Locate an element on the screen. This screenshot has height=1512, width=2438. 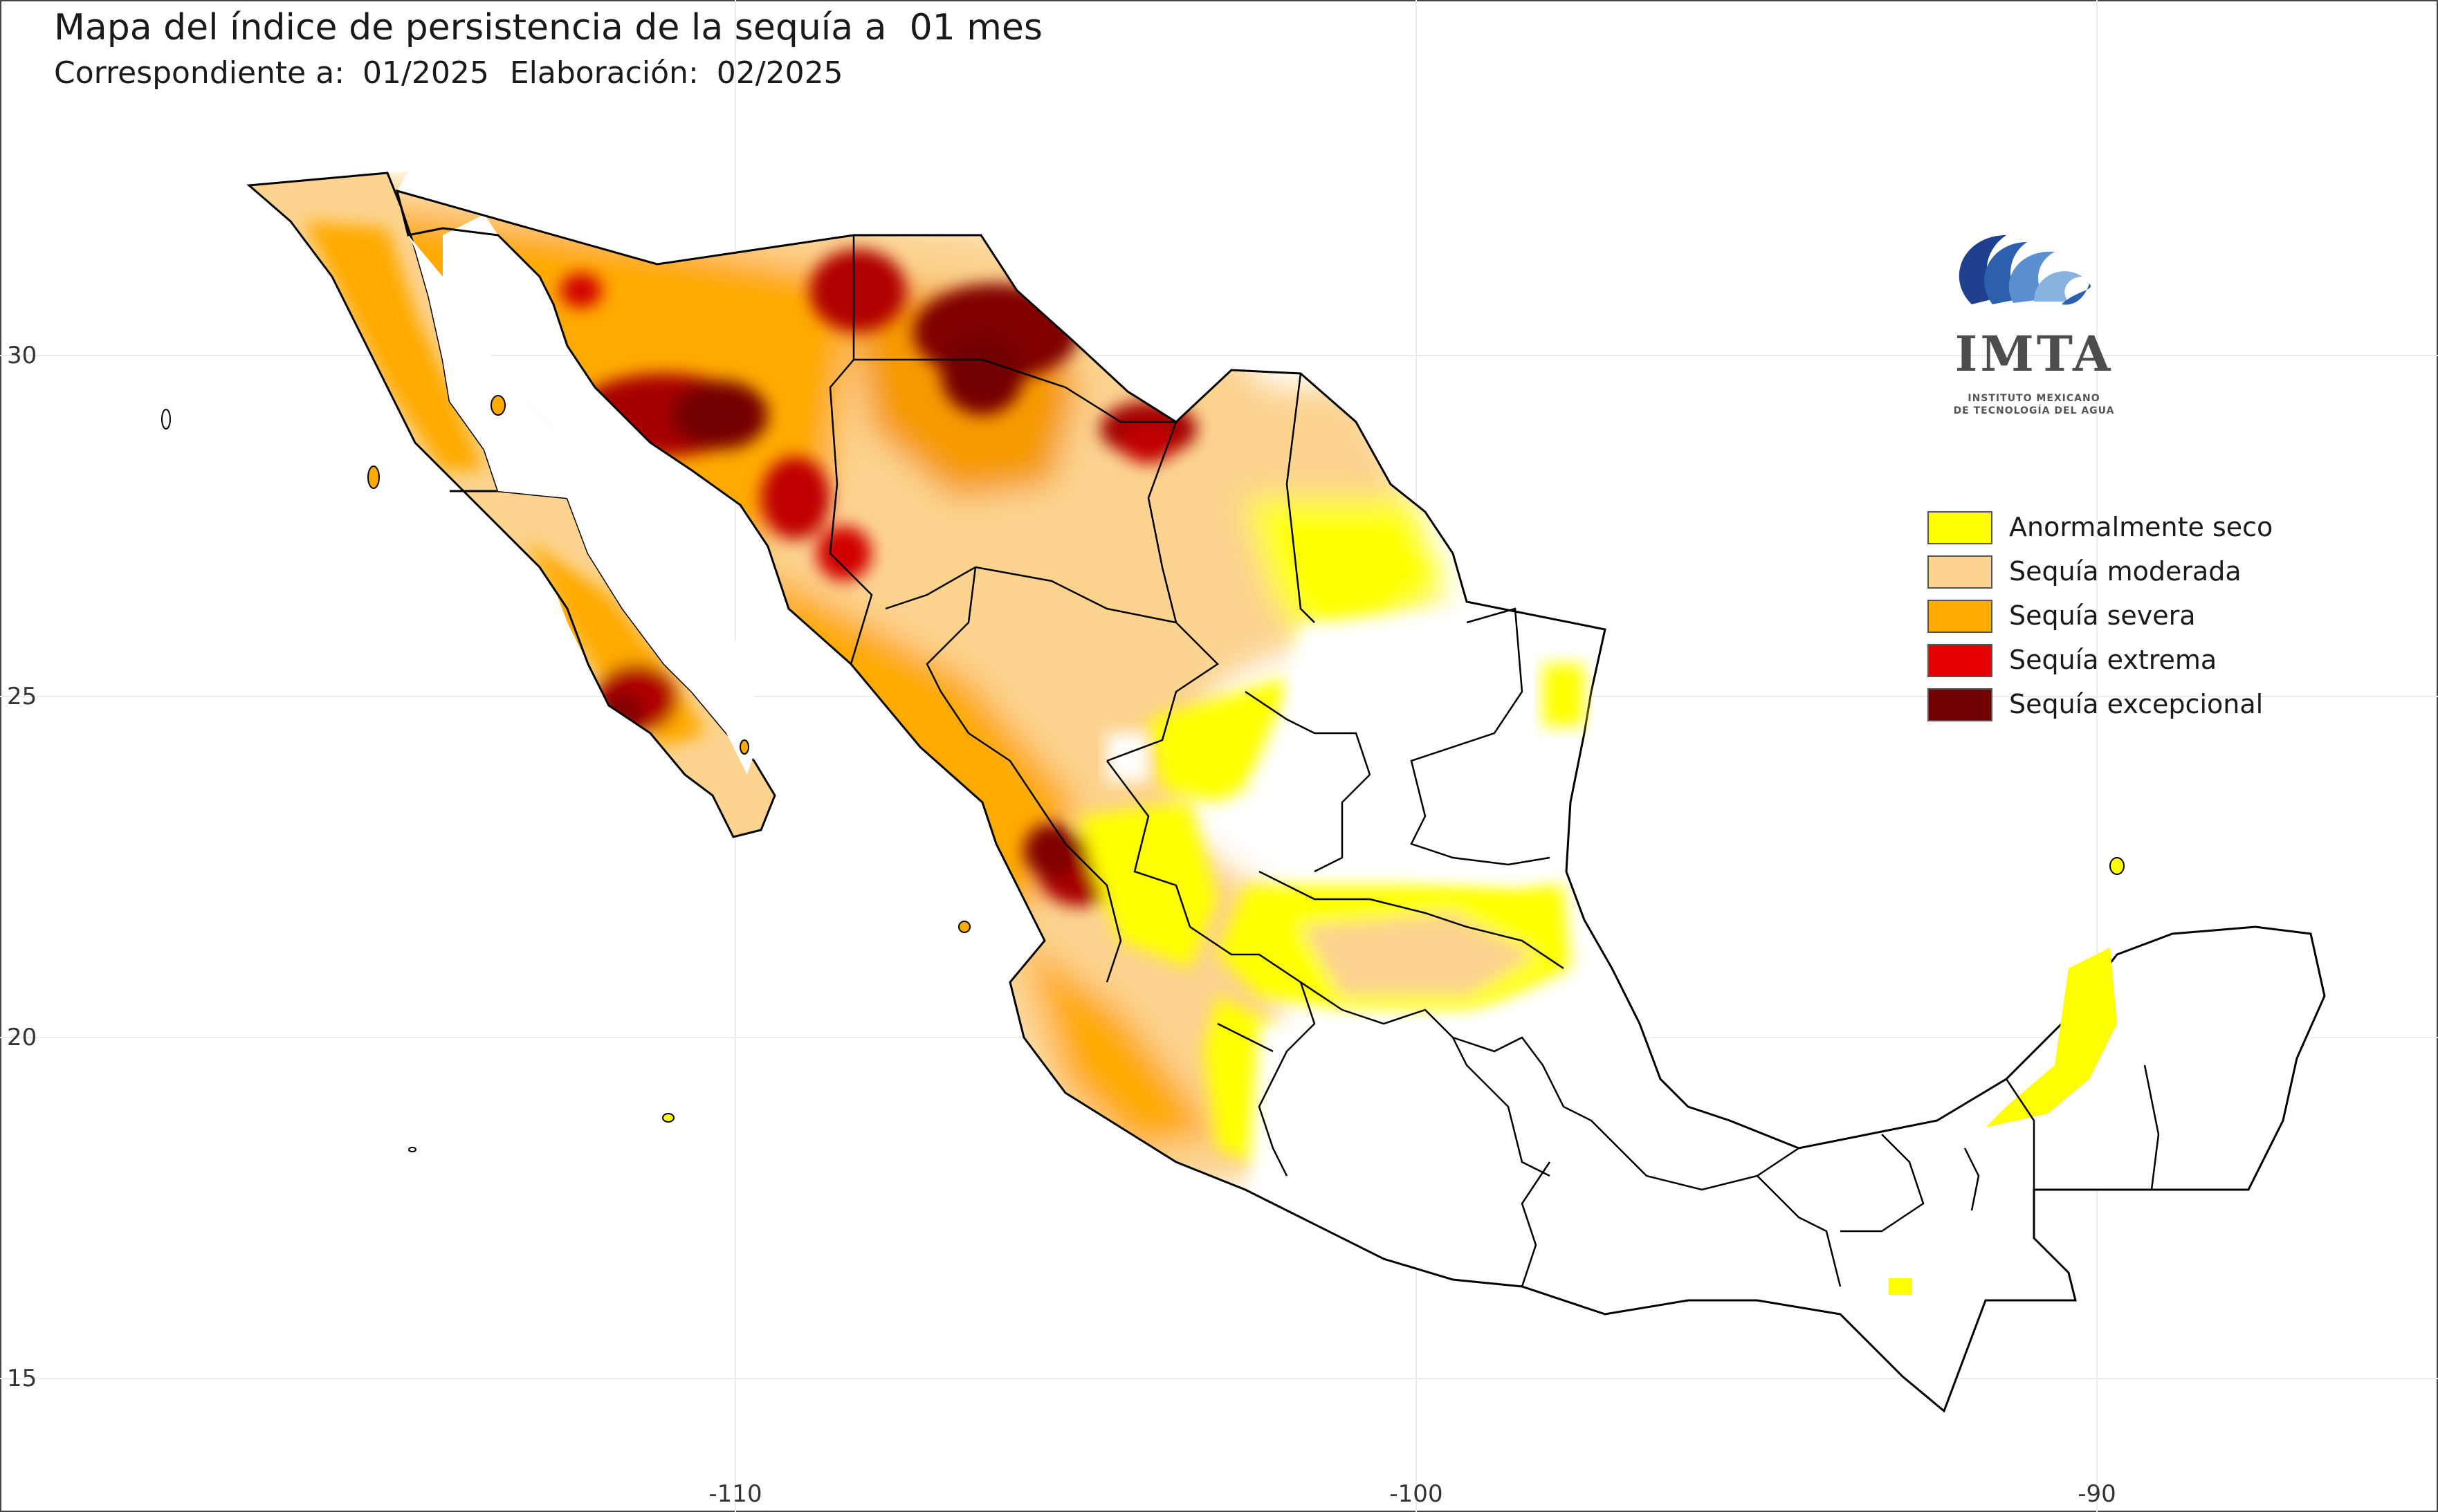
legend-label: Sequía extrema is located at coordinates (2113, 660).